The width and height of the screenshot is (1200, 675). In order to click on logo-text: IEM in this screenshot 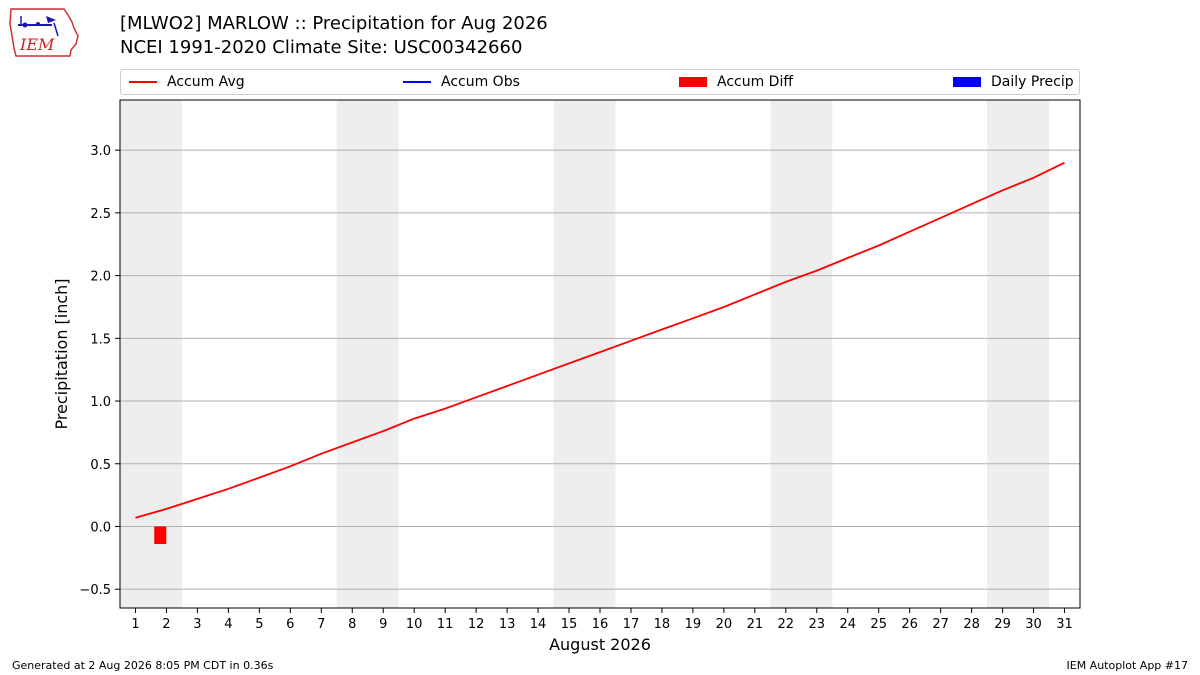, I will do `click(37, 44)`.